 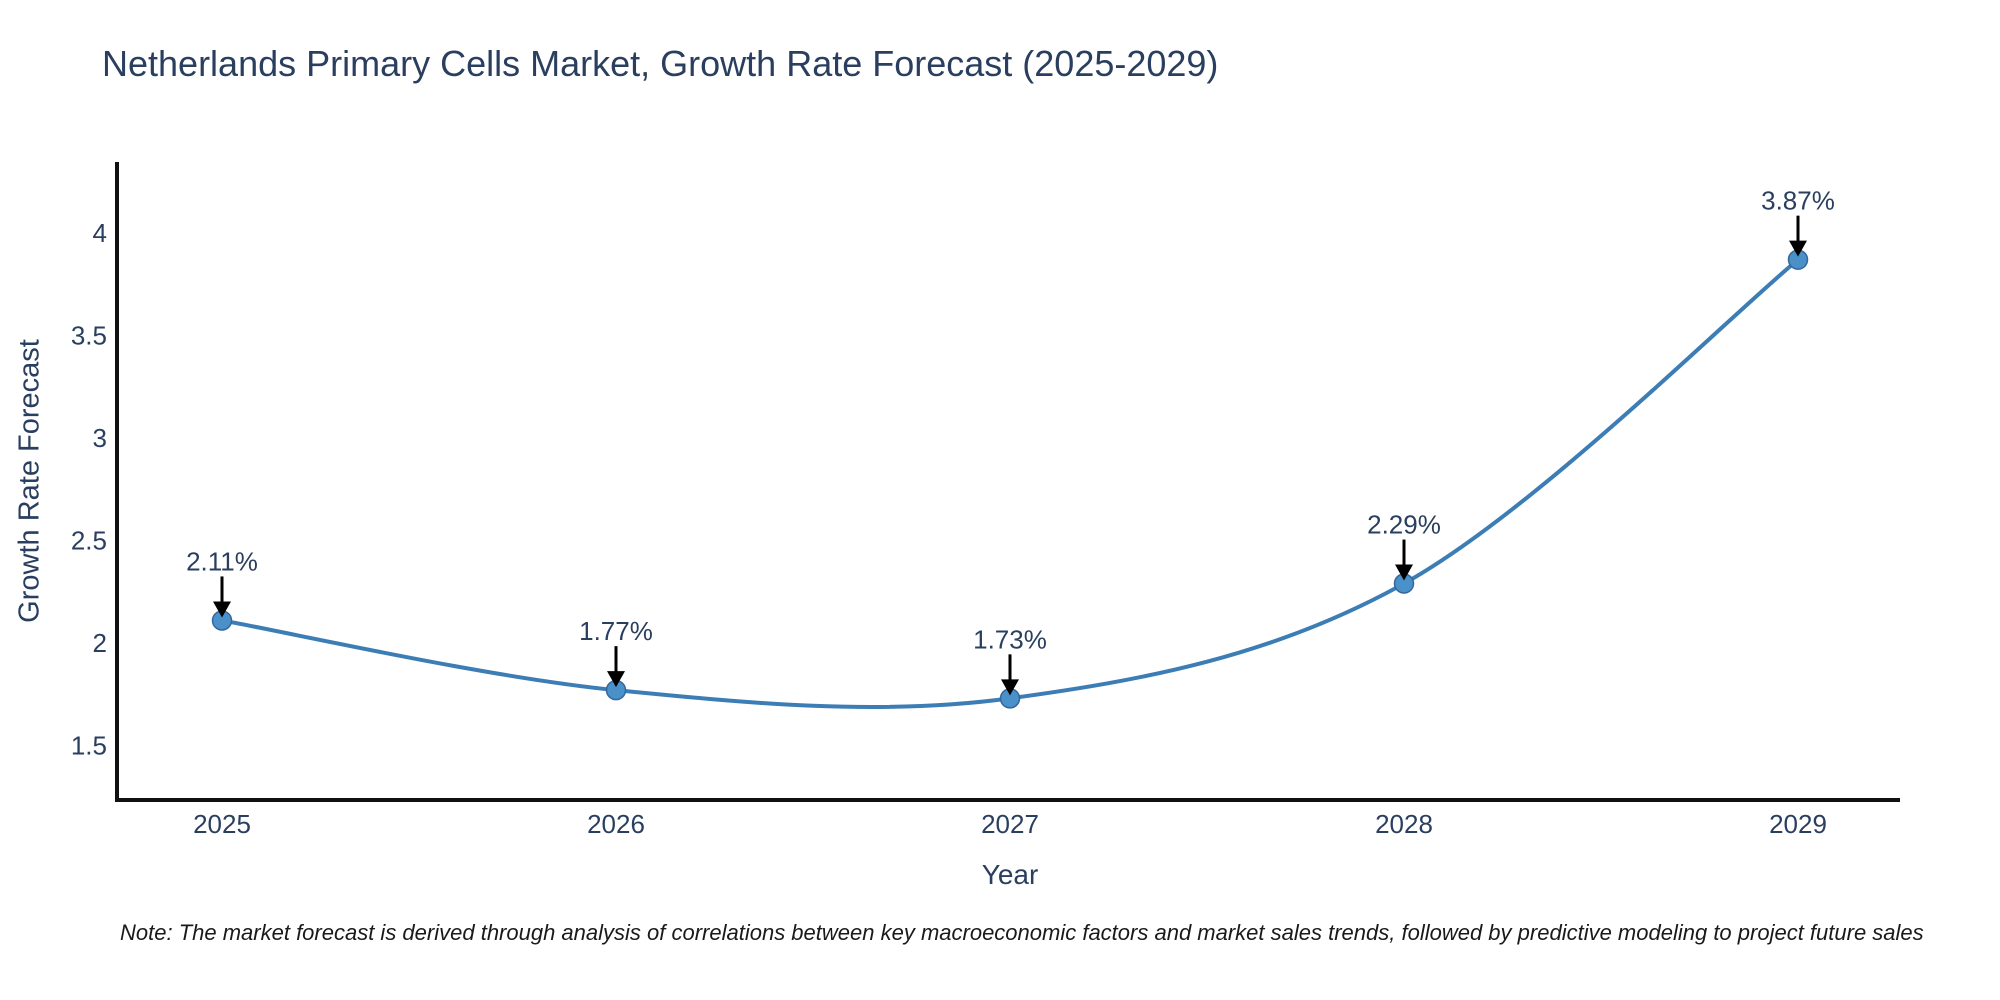 I want to click on annotation-label: 3.87%, so click(x=1798, y=201).